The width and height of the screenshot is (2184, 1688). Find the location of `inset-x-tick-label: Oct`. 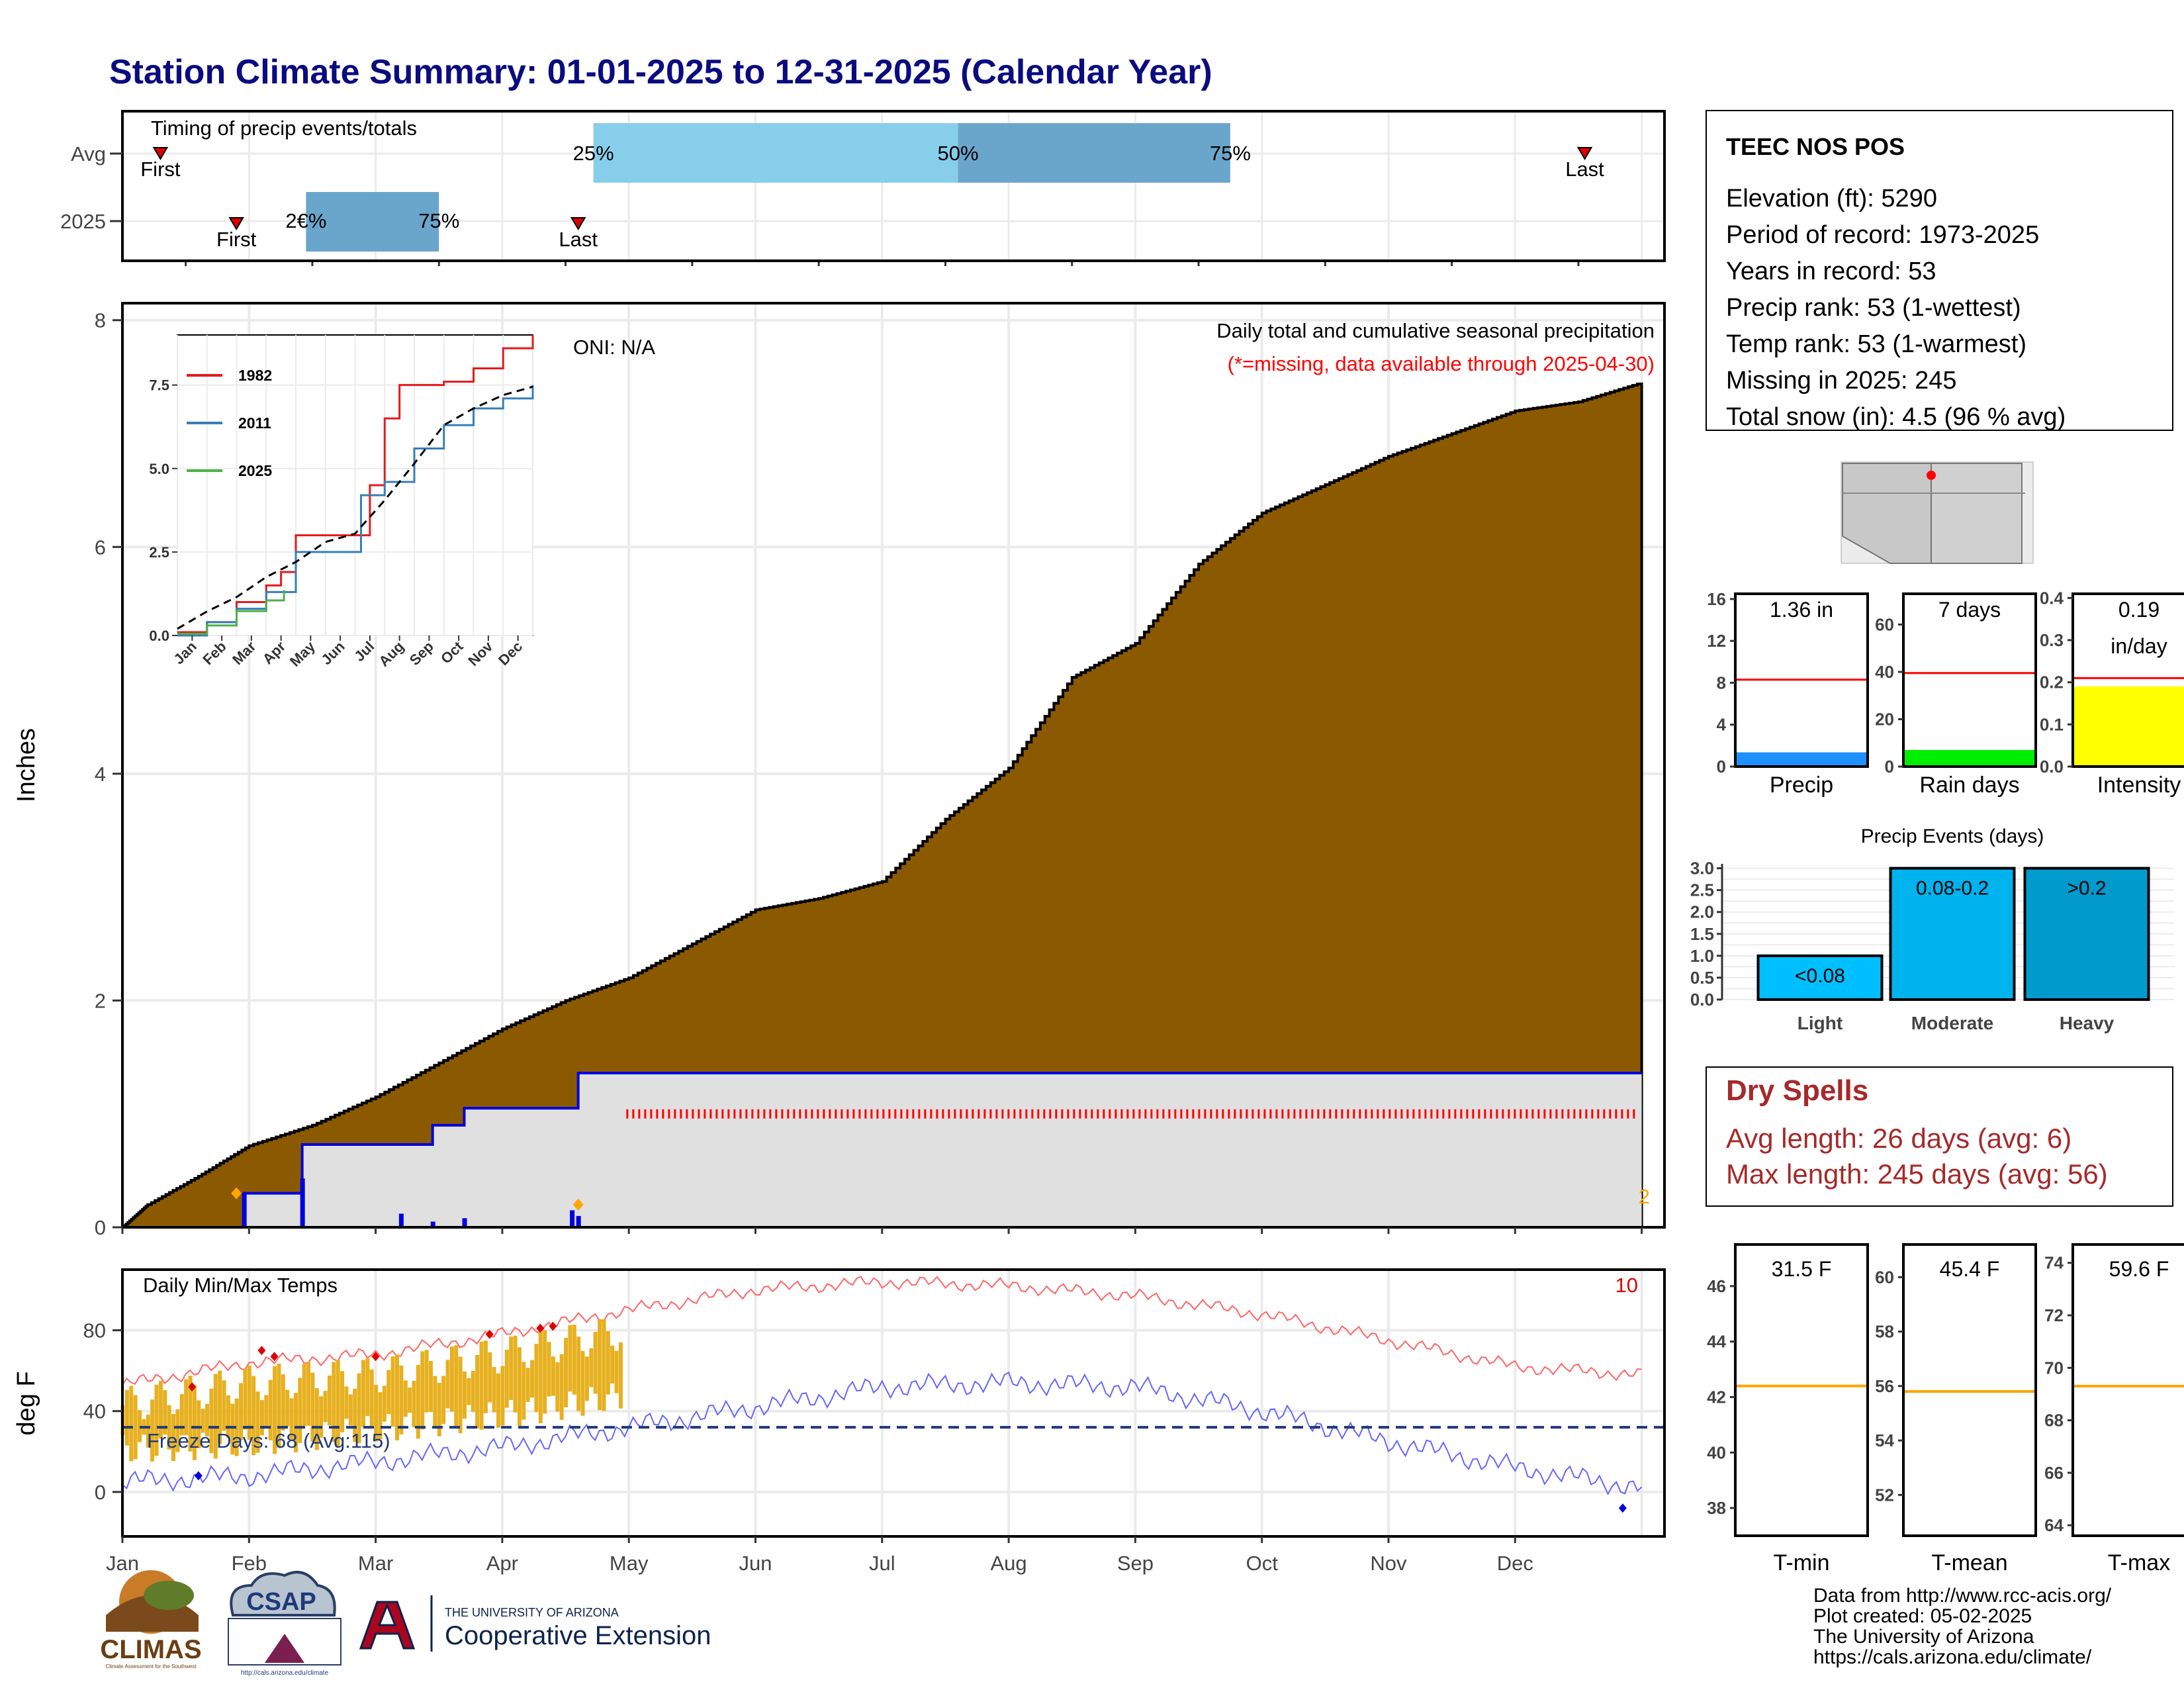

inset-x-tick-label: Oct is located at coordinates (452, 652).